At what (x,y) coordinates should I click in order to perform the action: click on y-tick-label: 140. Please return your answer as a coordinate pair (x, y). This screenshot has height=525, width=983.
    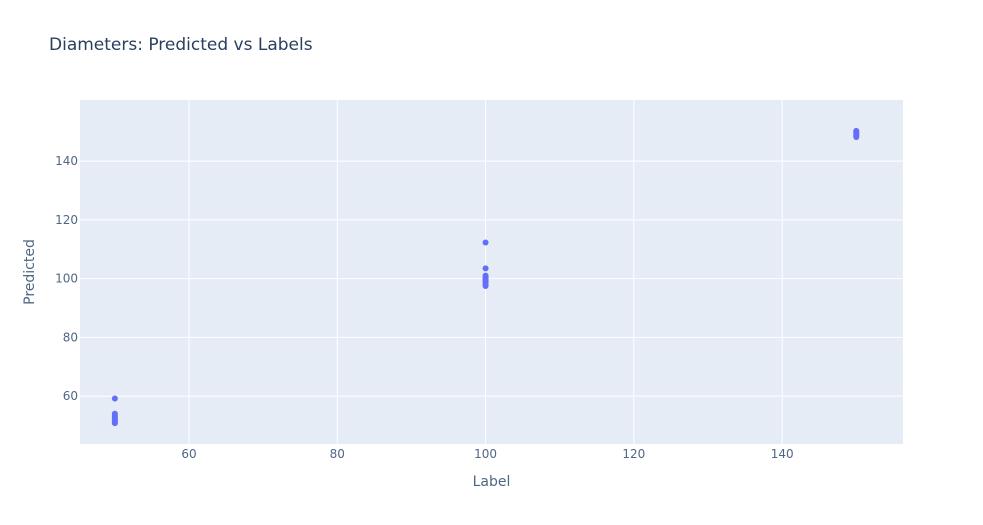
    Looking at the image, I should click on (66, 161).